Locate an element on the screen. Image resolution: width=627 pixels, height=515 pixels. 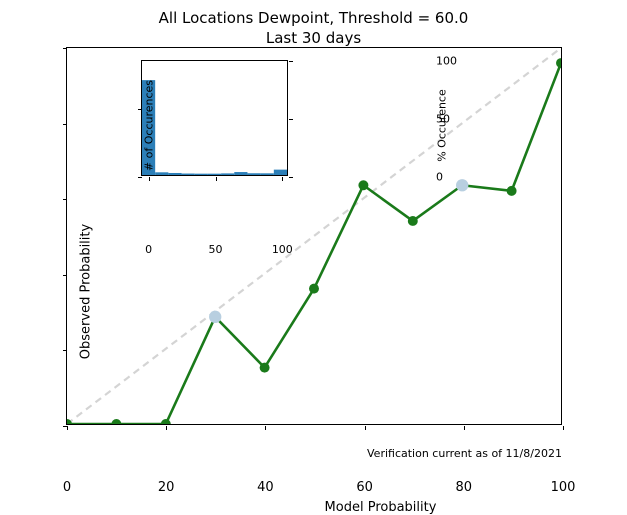
x-axis-label: Model Probability is located at coordinates (380, 507).